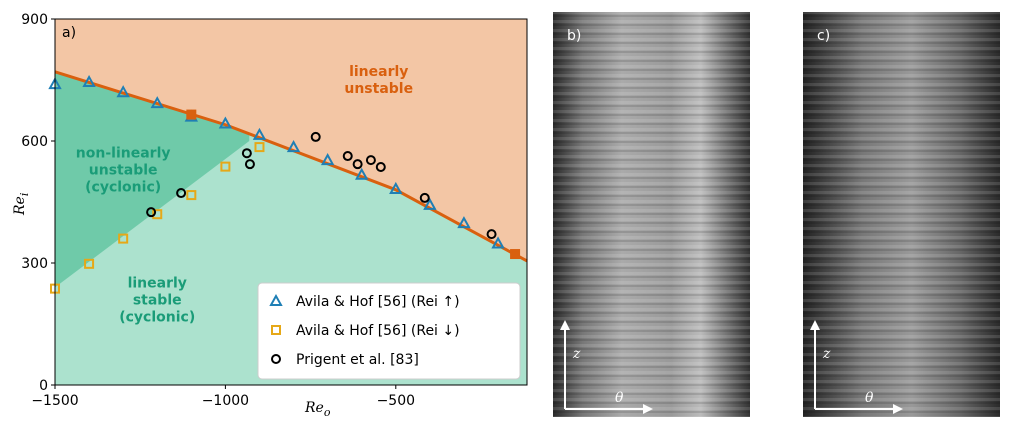 This screenshot has width=1019, height=421. What do you see at coordinates (378, 302) in the screenshot?
I see `legend-label: Avila & Hof [56] (Rei ↑)` at bounding box center [378, 302].